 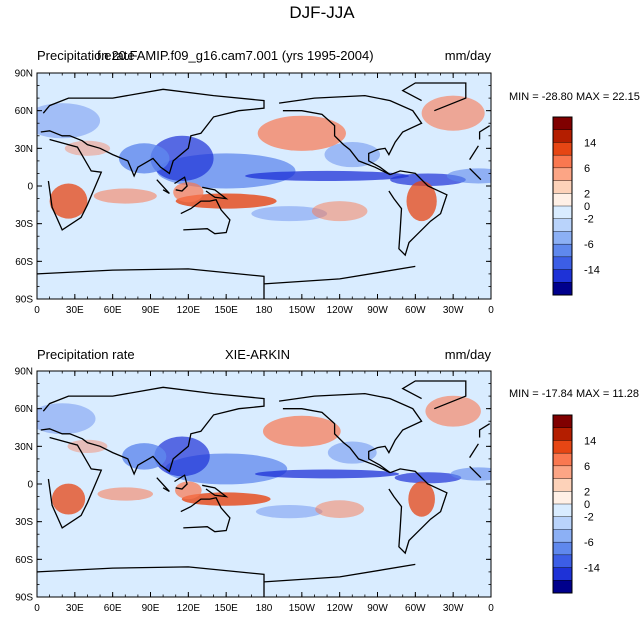 I want to click on colorbar-label: -6, so click(x=589, y=543).